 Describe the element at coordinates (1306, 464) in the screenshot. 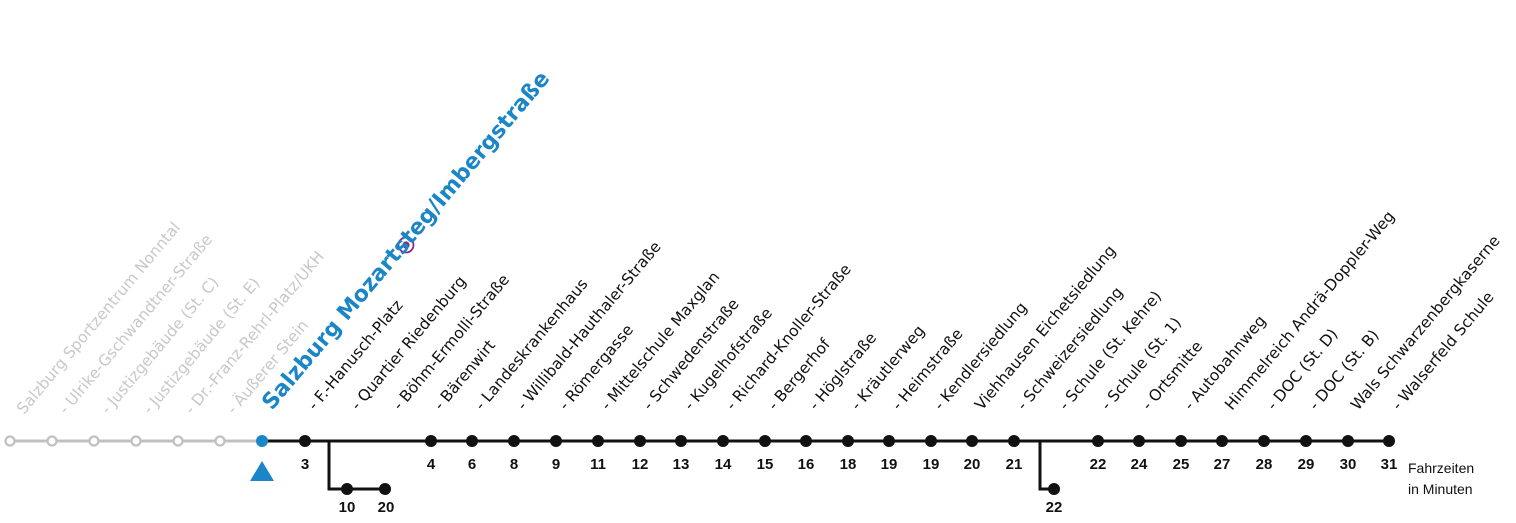

I see `travel-time: 29` at that location.